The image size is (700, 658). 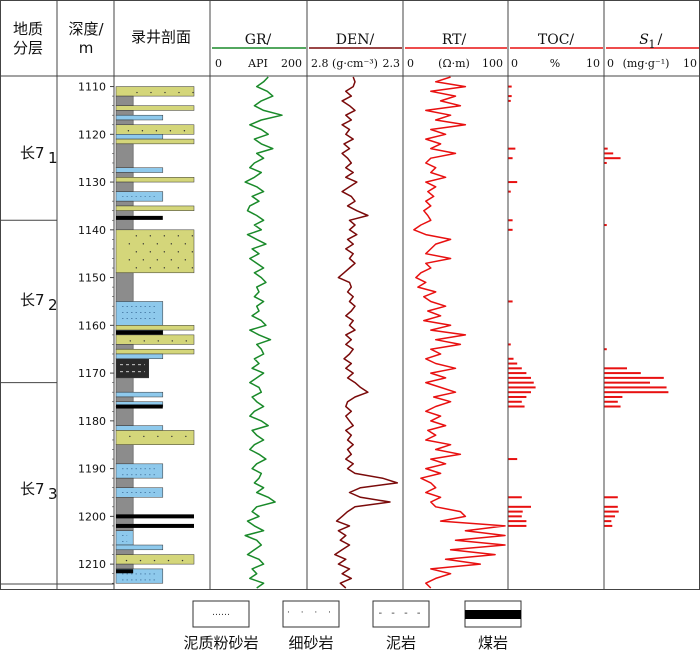 What do you see at coordinates (352, 626) in the screenshot?
I see `legend: …… 泥质粉砂岩 · · · · 细砂岩 - - - - 泥岩 煤岩` at bounding box center [352, 626].